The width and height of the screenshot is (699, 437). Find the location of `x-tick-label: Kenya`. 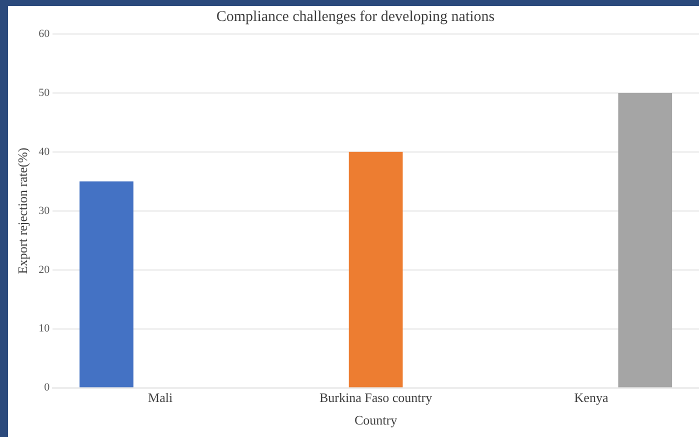

x-tick-label: Kenya is located at coordinates (591, 398).